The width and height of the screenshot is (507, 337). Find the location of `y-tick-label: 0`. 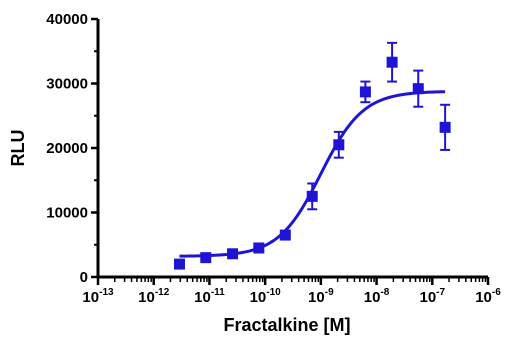

y-tick-label: 0 is located at coordinates (84, 277).